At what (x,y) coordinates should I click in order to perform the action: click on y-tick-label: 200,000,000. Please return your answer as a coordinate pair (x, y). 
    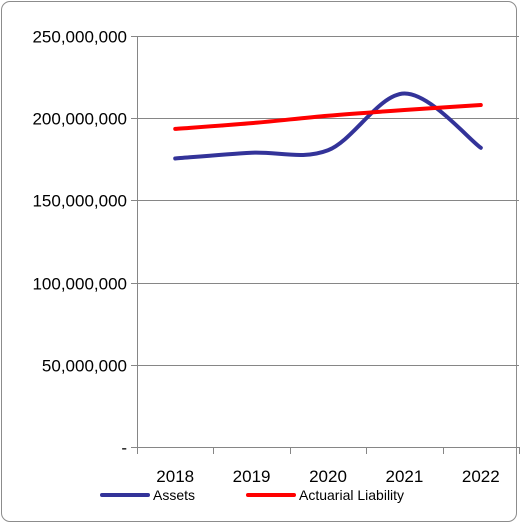
    Looking at the image, I should click on (79, 119).